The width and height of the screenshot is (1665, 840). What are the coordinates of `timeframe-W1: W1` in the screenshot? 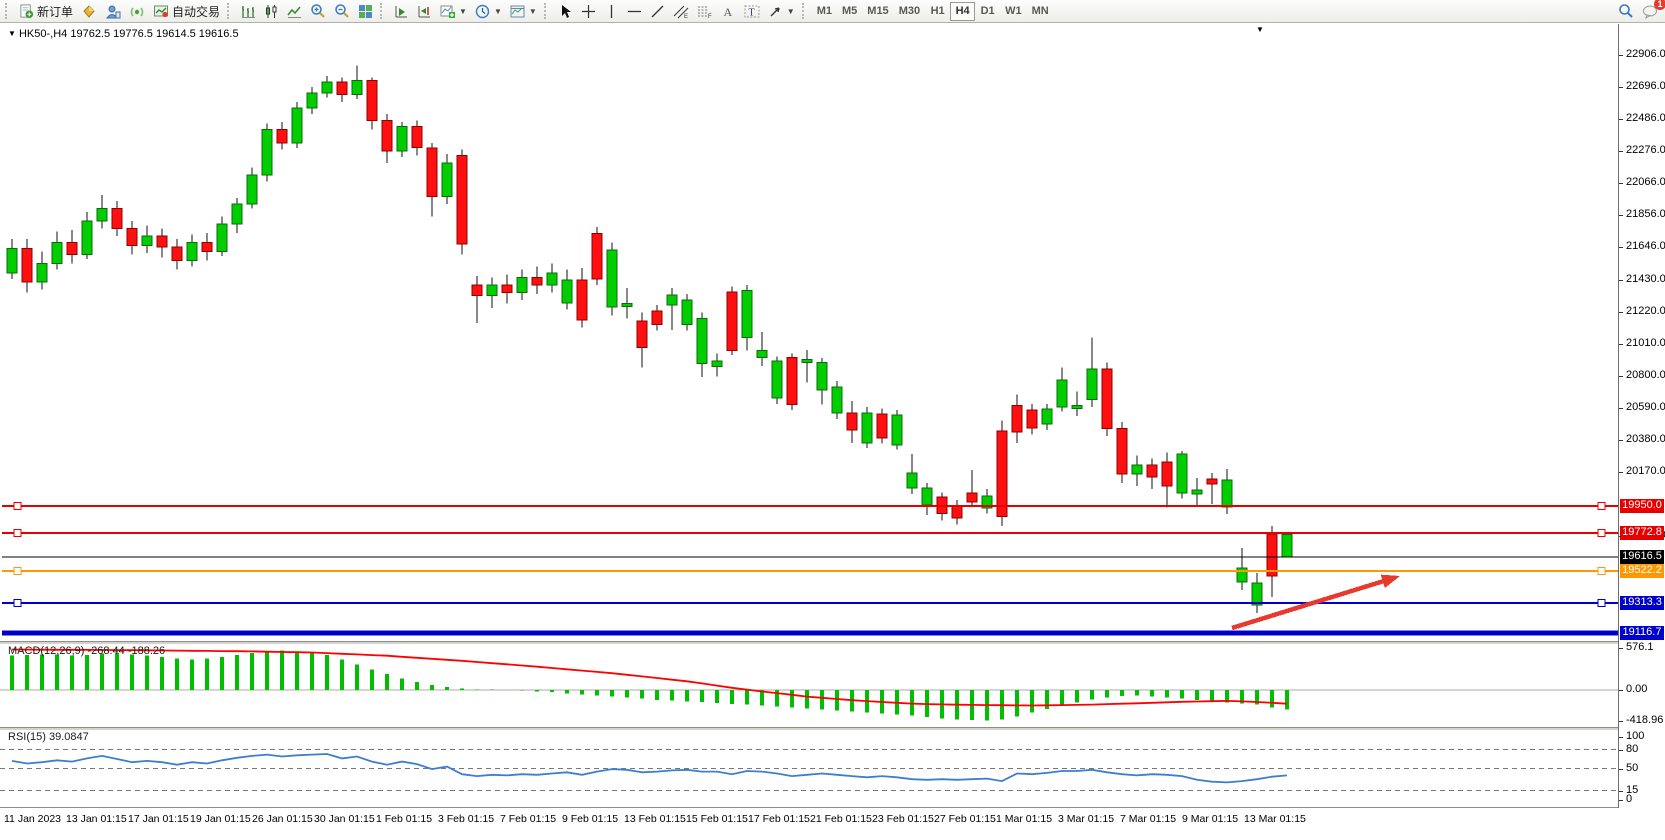 It's located at (1013, 11).